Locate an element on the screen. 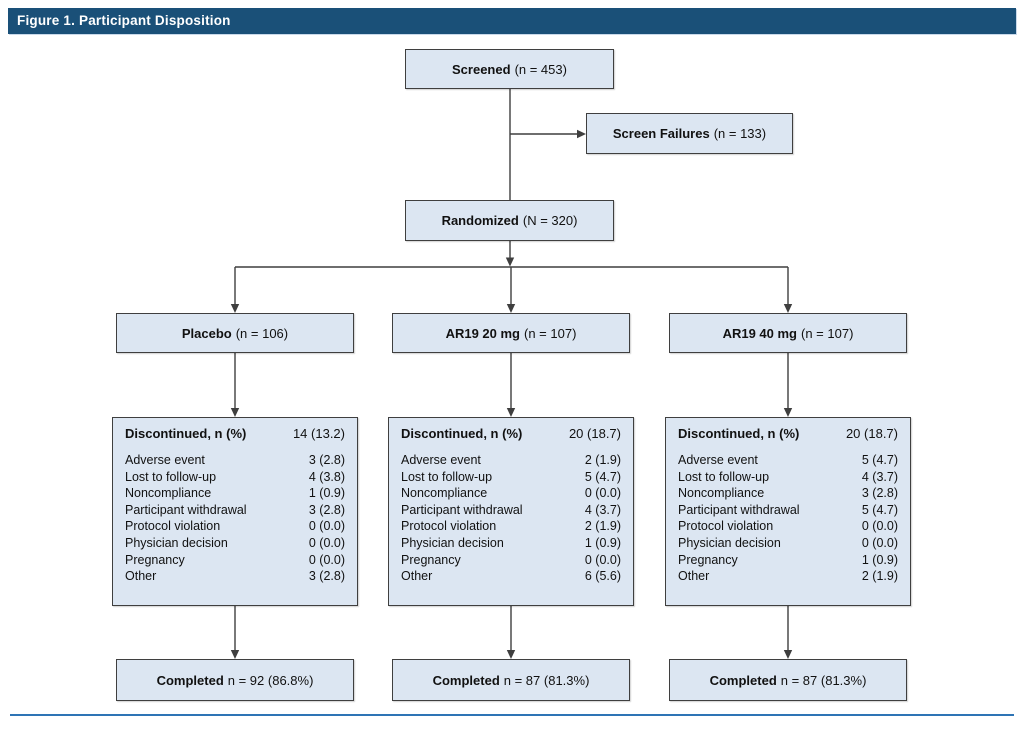 The image size is (1024, 733). discontinued-value: 14 (13.2) is located at coordinates (318, 433).